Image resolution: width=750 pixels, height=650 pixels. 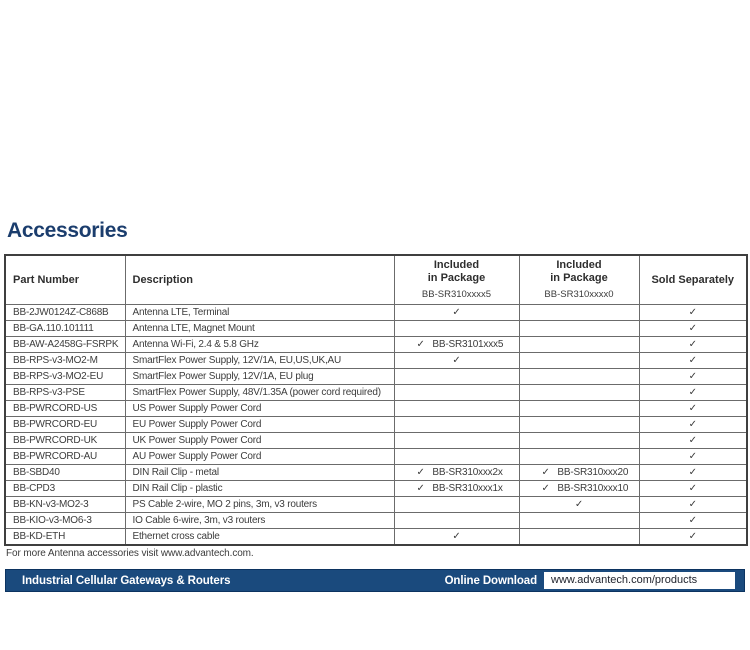 What do you see at coordinates (65, 440) in the screenshot?
I see `part-number-cell: BB-PWRCORD-UK` at bounding box center [65, 440].